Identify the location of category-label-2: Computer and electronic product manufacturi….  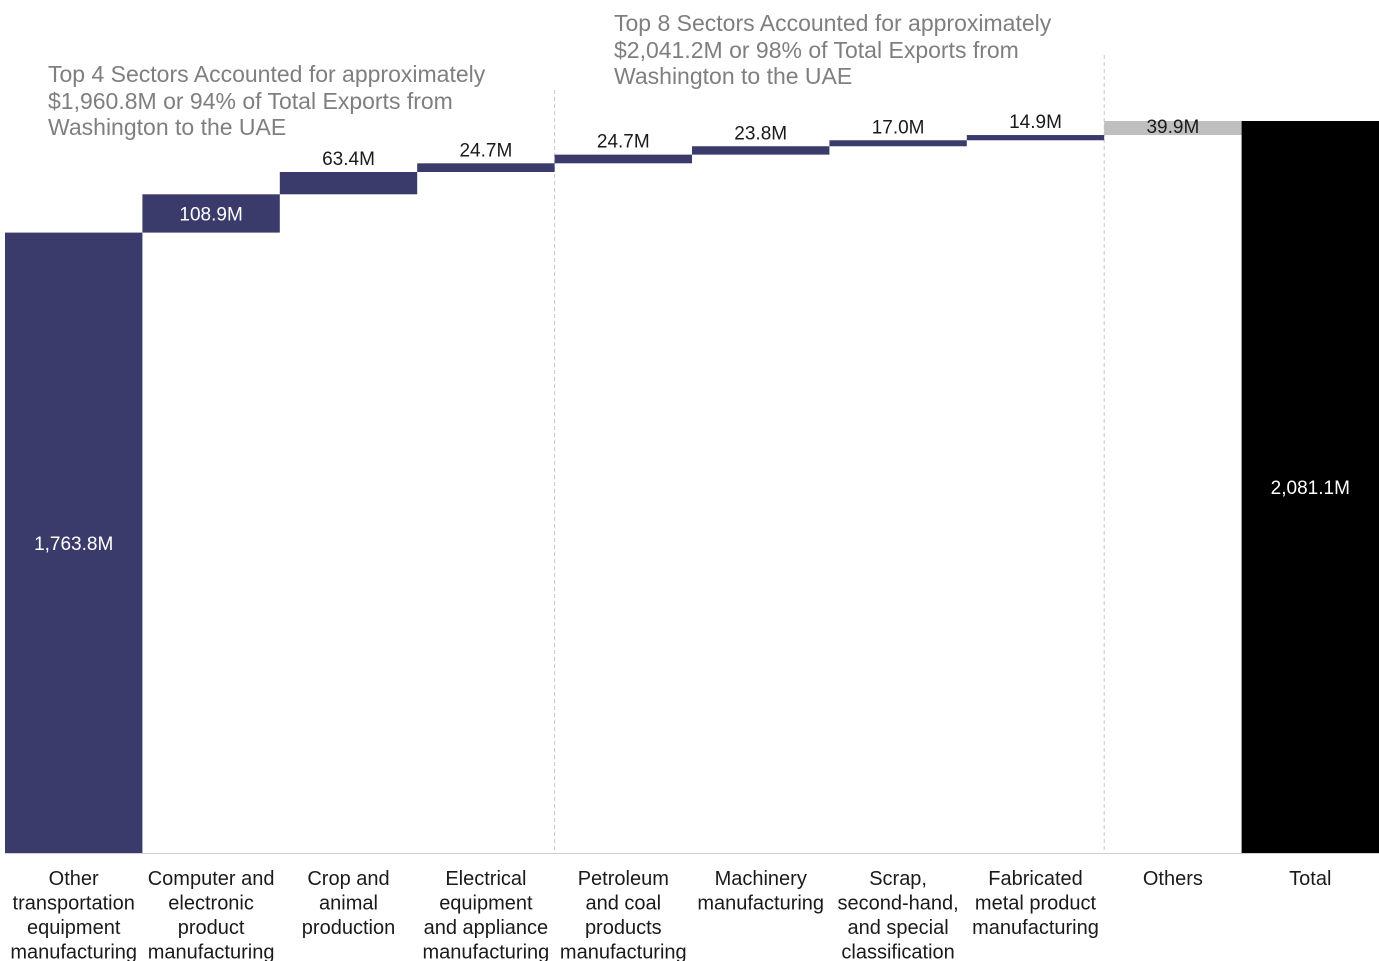
(211, 914).